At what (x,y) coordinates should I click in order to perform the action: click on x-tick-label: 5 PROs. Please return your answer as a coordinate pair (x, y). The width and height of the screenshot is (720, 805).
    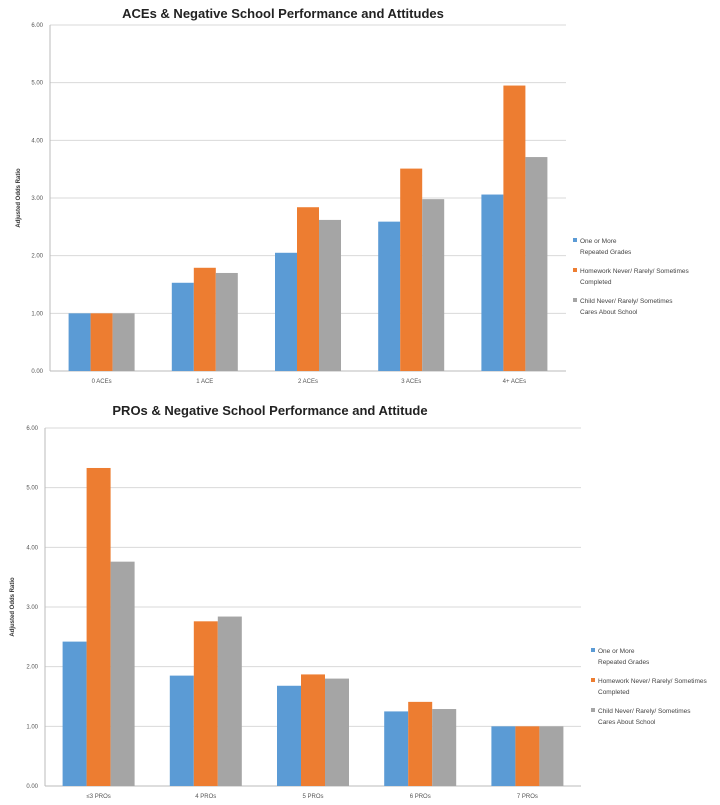
    Looking at the image, I should click on (312, 797).